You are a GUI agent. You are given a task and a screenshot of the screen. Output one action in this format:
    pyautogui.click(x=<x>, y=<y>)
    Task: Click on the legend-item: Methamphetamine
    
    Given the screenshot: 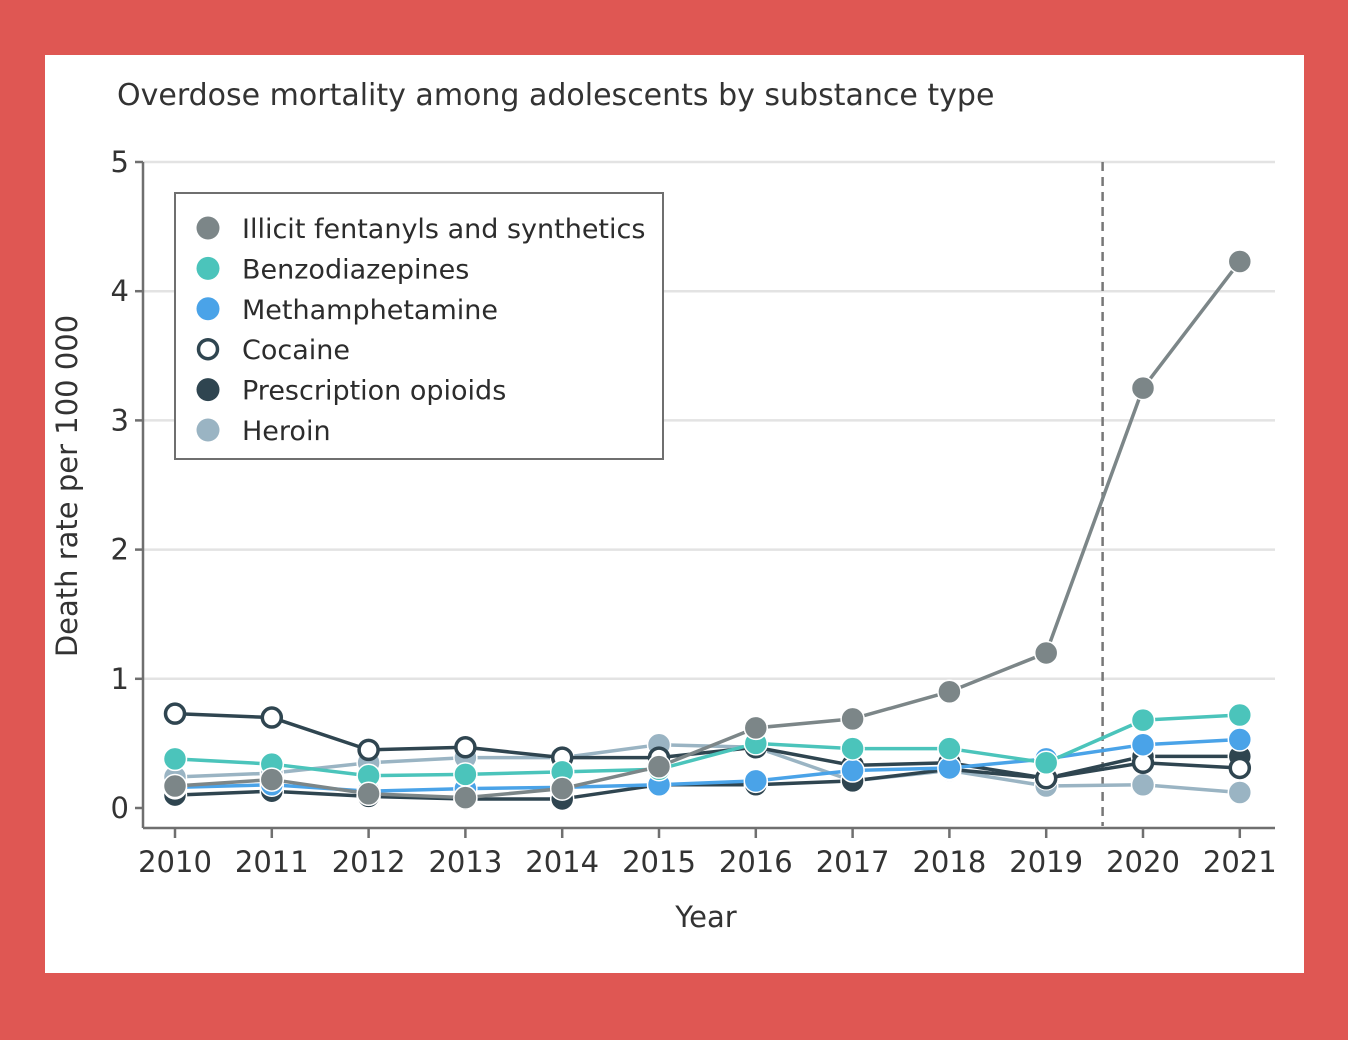 What is the action you would take?
    pyautogui.click(x=347, y=310)
    